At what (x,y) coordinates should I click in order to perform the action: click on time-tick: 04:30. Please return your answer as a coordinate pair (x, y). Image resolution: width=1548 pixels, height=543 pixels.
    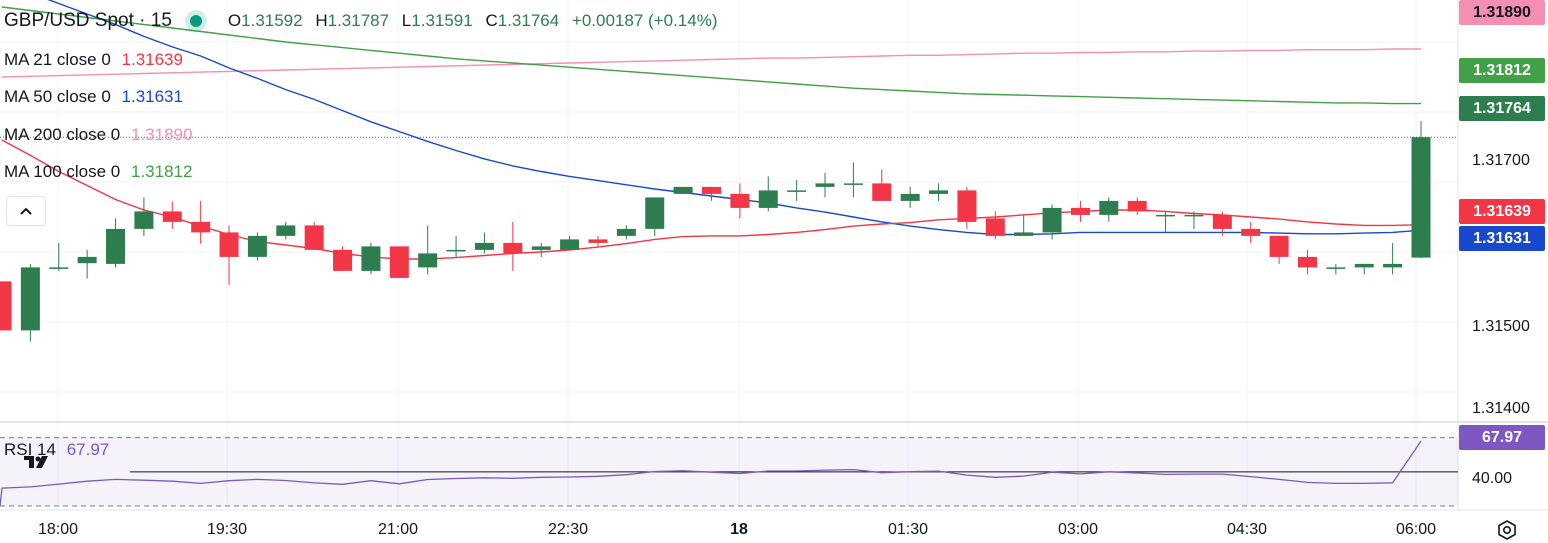
    Looking at the image, I should click on (1247, 529).